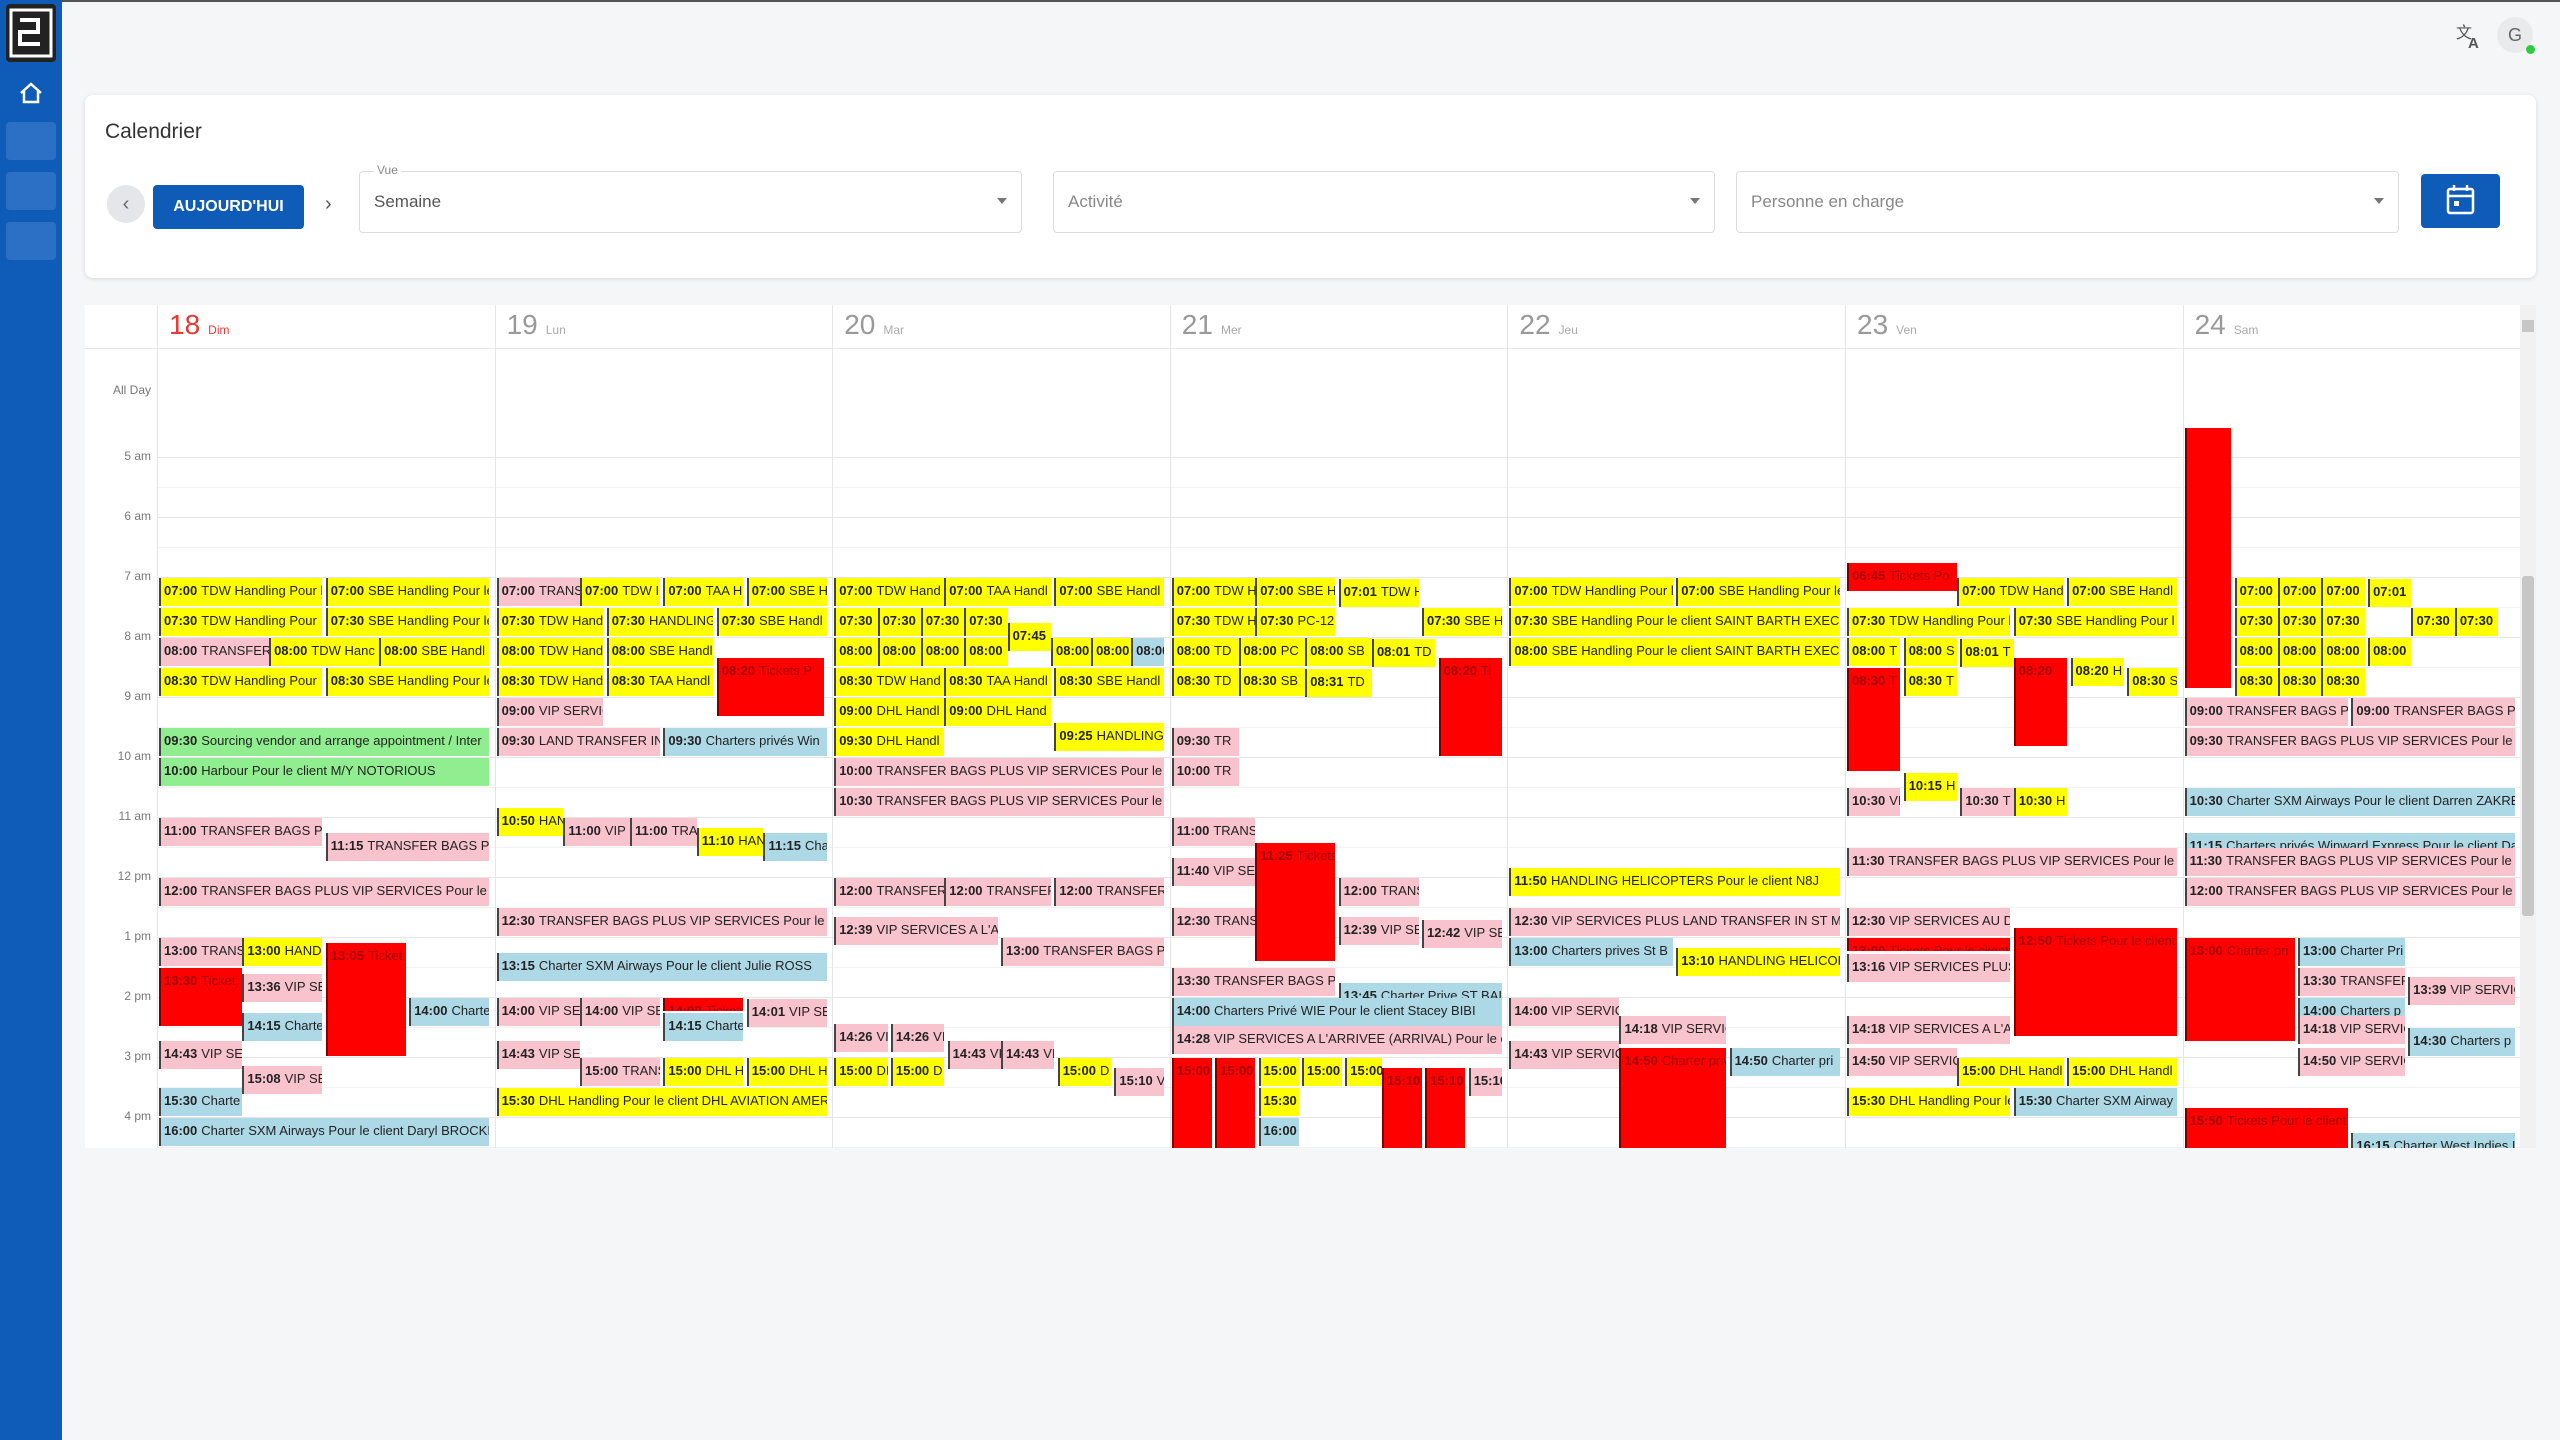 This screenshot has width=2560, height=1440. What do you see at coordinates (1784, 1061) in the screenshot?
I see `event: 14:50 Charter pri` at bounding box center [1784, 1061].